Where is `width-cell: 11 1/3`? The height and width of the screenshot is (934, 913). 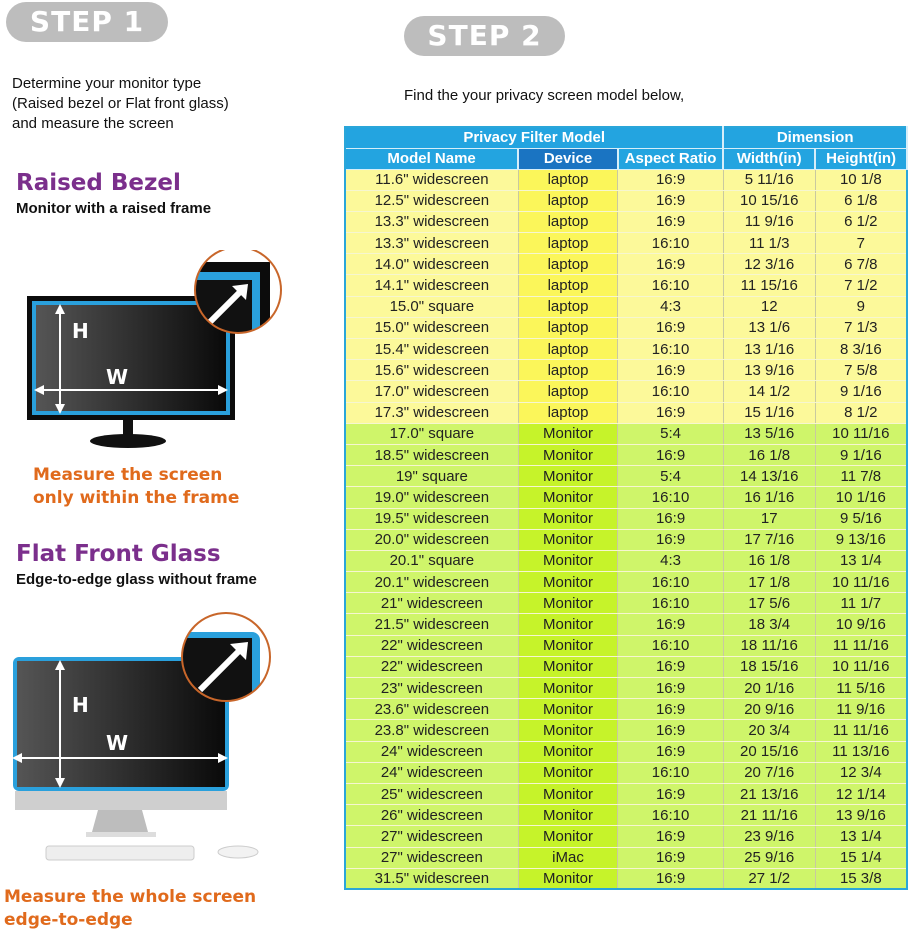
width-cell: 11 1/3 is located at coordinates (769, 243).